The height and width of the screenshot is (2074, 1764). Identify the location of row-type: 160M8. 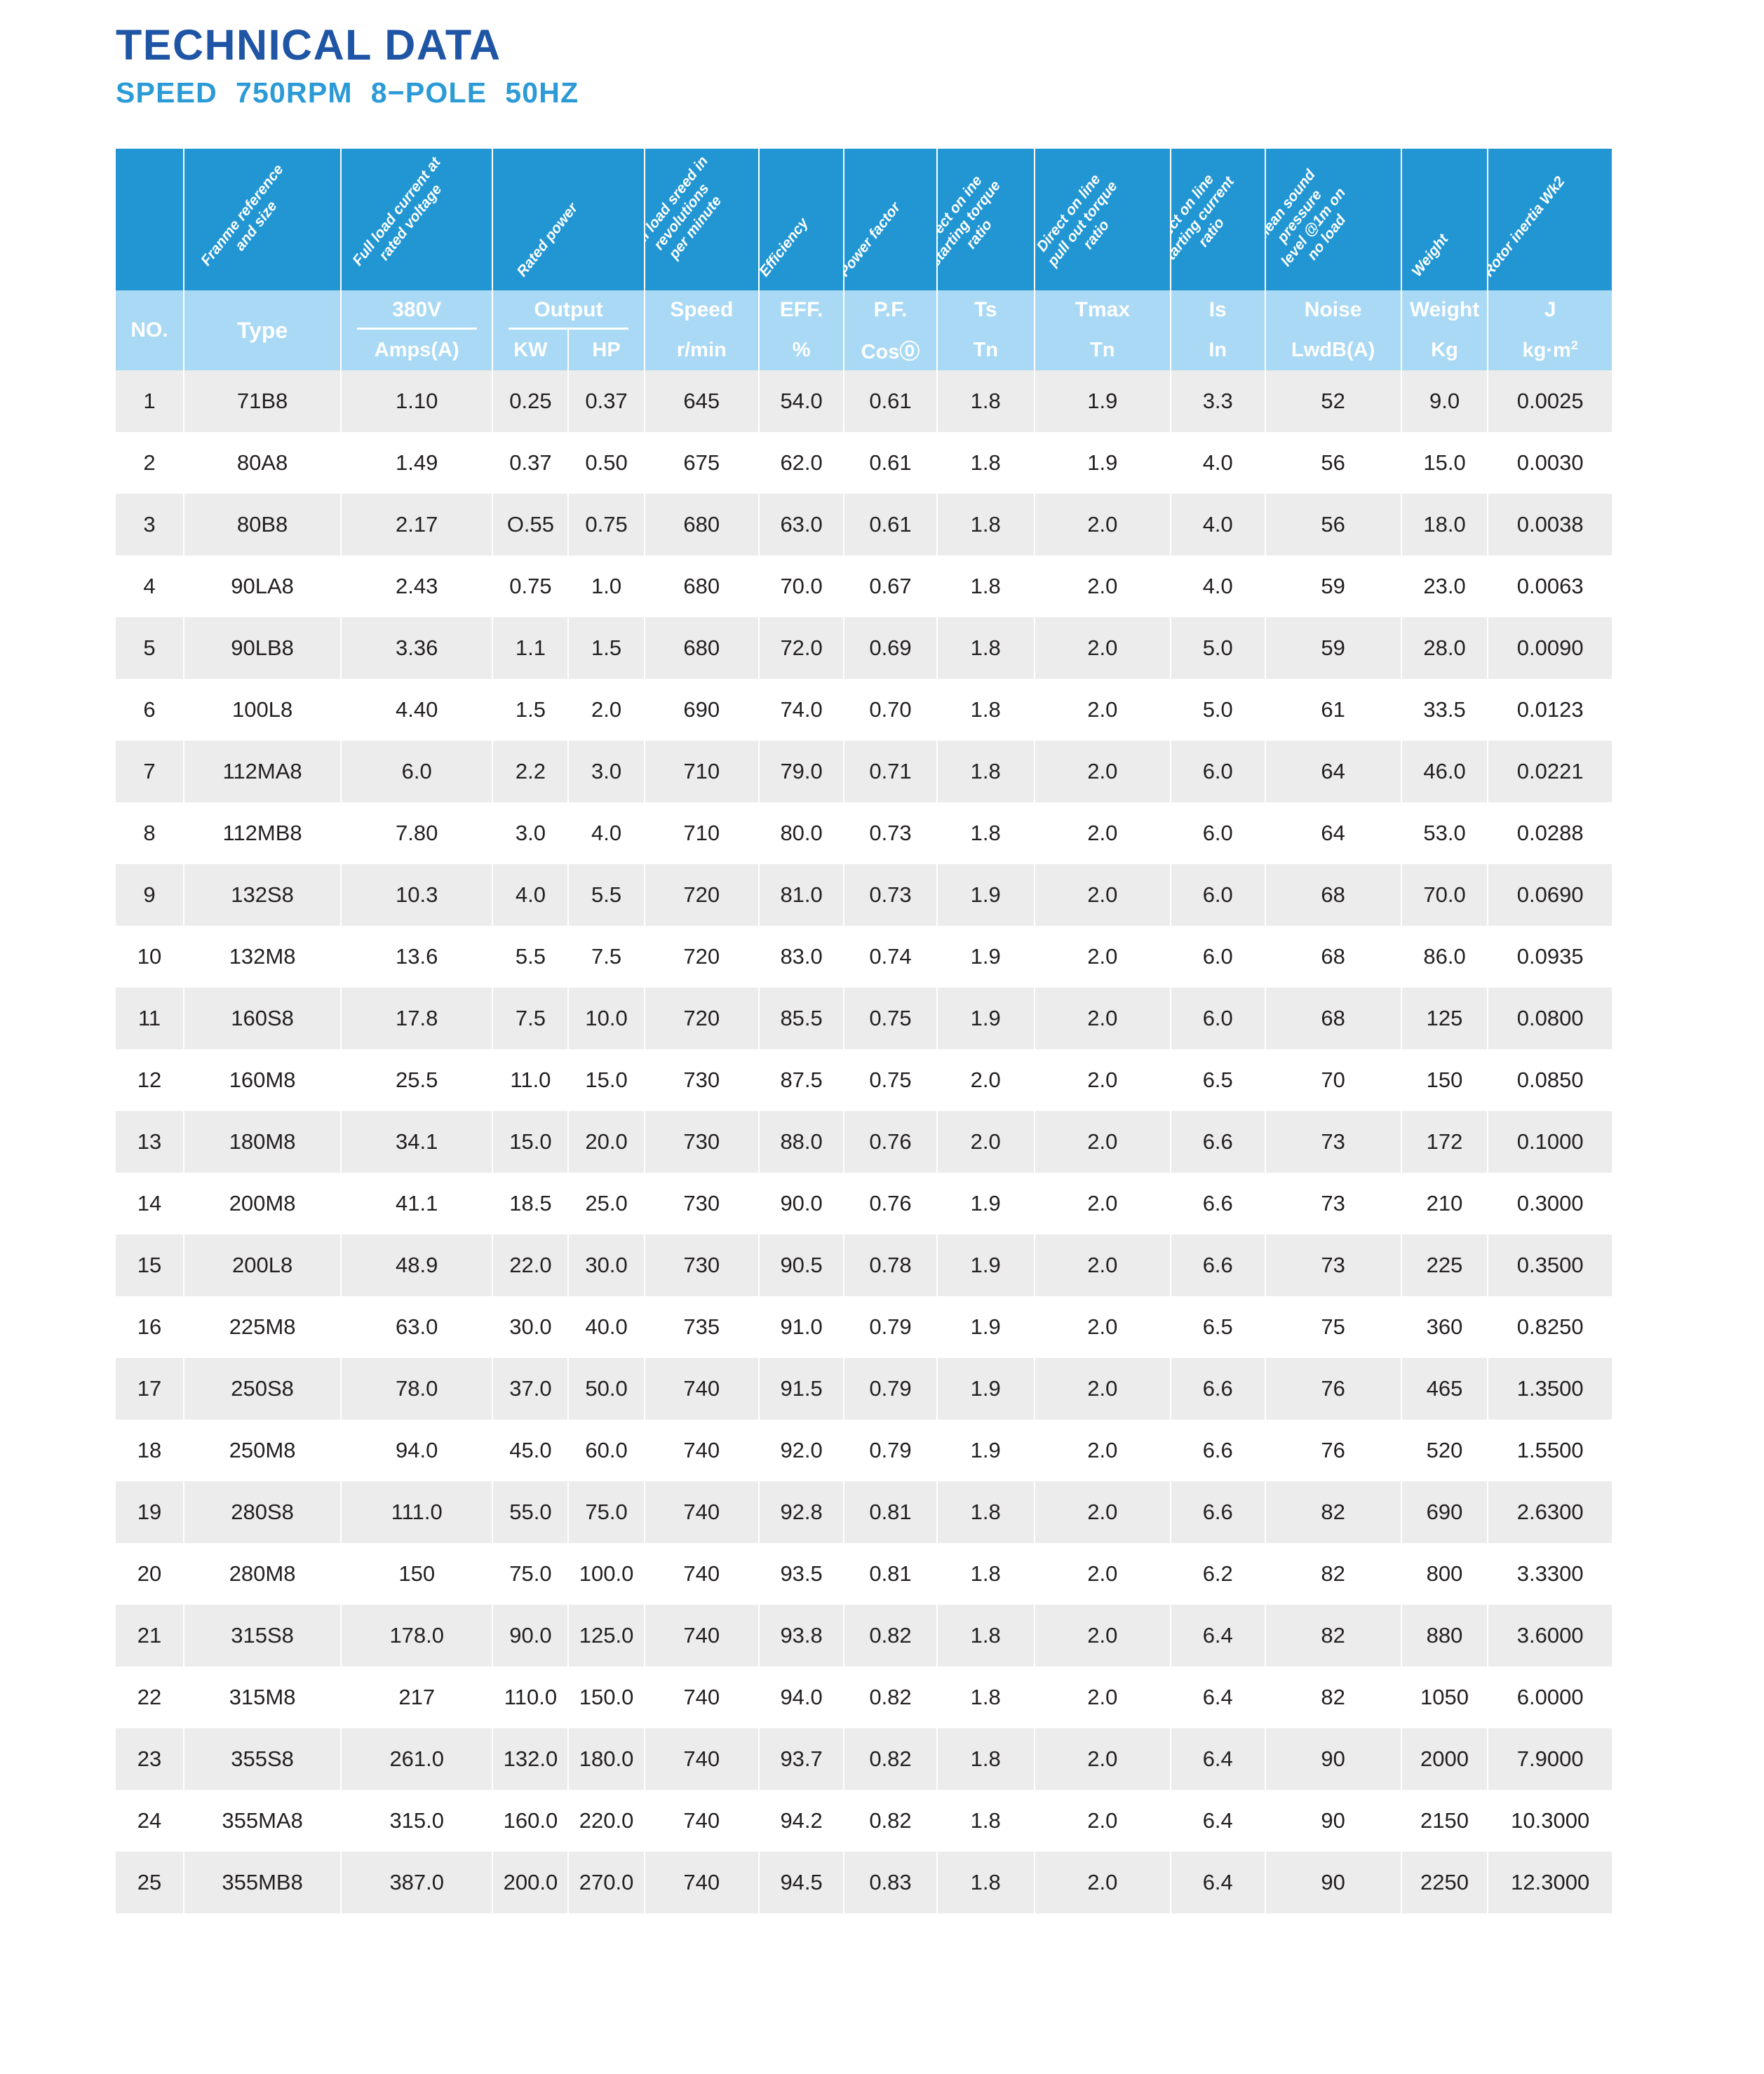
(263, 1080).